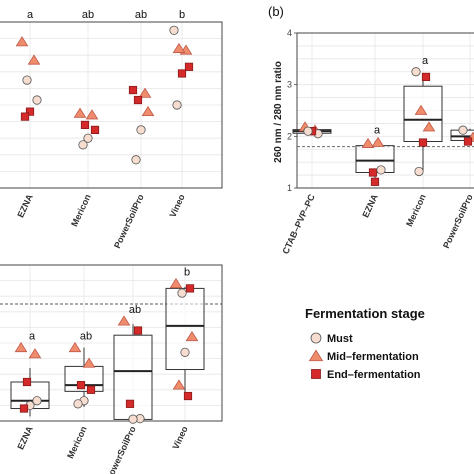  Describe the element at coordinates (374, 375) in the screenshot. I see `legend-item-label: End–fermentation` at that location.